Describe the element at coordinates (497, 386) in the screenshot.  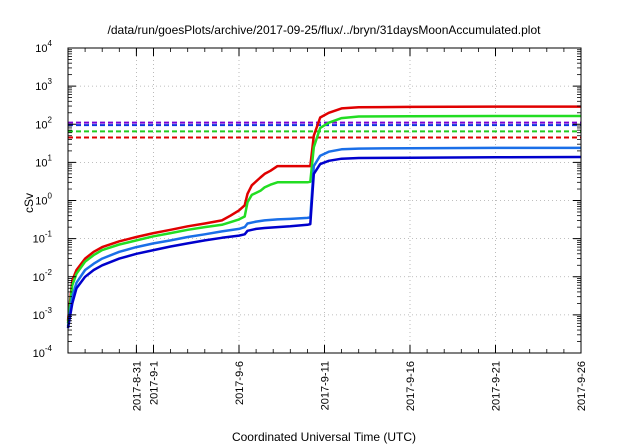
I see `x-tick-label: 2017-9-21` at that location.